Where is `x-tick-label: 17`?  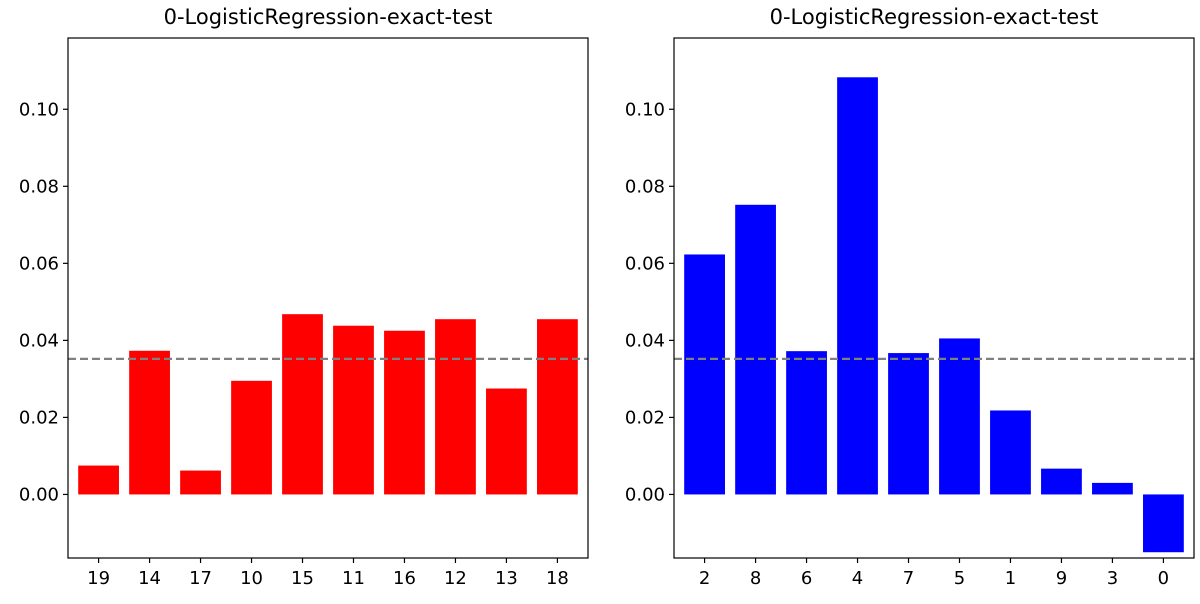 x-tick-label: 17 is located at coordinates (200, 578).